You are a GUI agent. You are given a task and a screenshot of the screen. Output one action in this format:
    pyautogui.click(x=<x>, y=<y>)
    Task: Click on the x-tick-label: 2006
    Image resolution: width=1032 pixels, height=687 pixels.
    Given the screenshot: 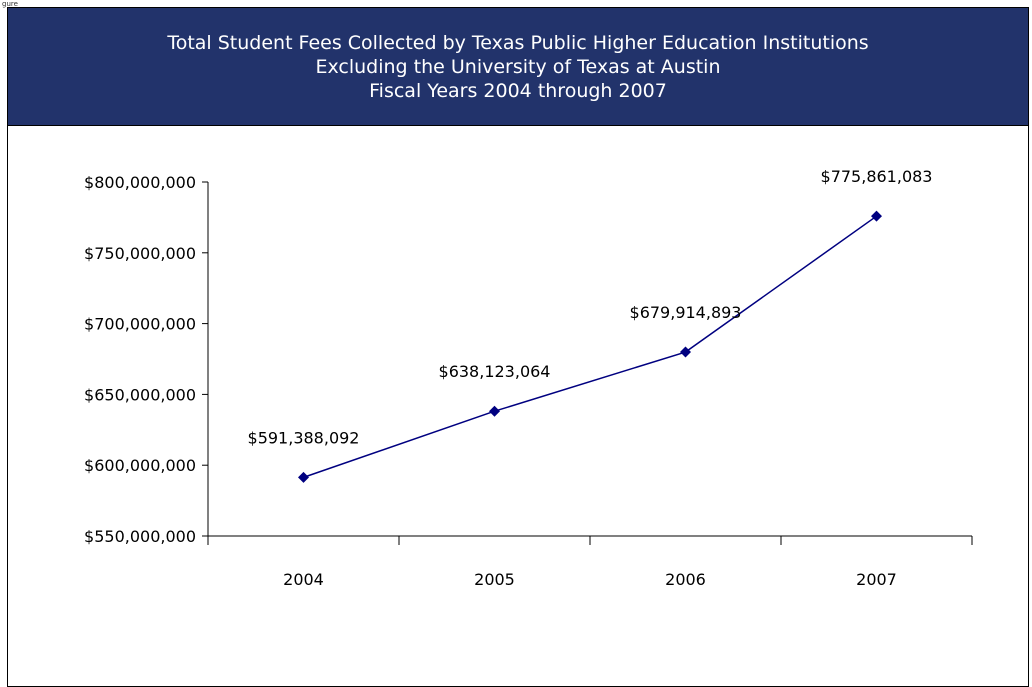 What is the action you would take?
    pyautogui.click(x=685, y=579)
    